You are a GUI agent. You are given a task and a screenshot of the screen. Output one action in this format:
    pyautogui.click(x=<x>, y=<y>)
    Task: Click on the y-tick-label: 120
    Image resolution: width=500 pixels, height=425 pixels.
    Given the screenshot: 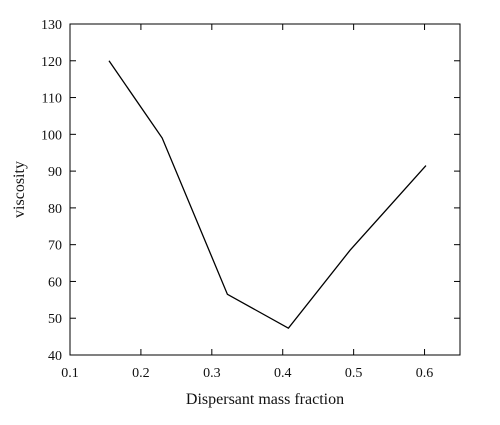 What is the action you would take?
    pyautogui.click(x=51, y=62)
    